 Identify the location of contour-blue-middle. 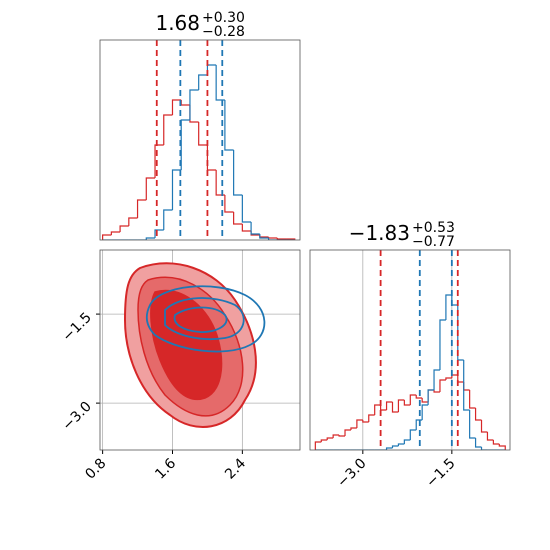
(204, 319).